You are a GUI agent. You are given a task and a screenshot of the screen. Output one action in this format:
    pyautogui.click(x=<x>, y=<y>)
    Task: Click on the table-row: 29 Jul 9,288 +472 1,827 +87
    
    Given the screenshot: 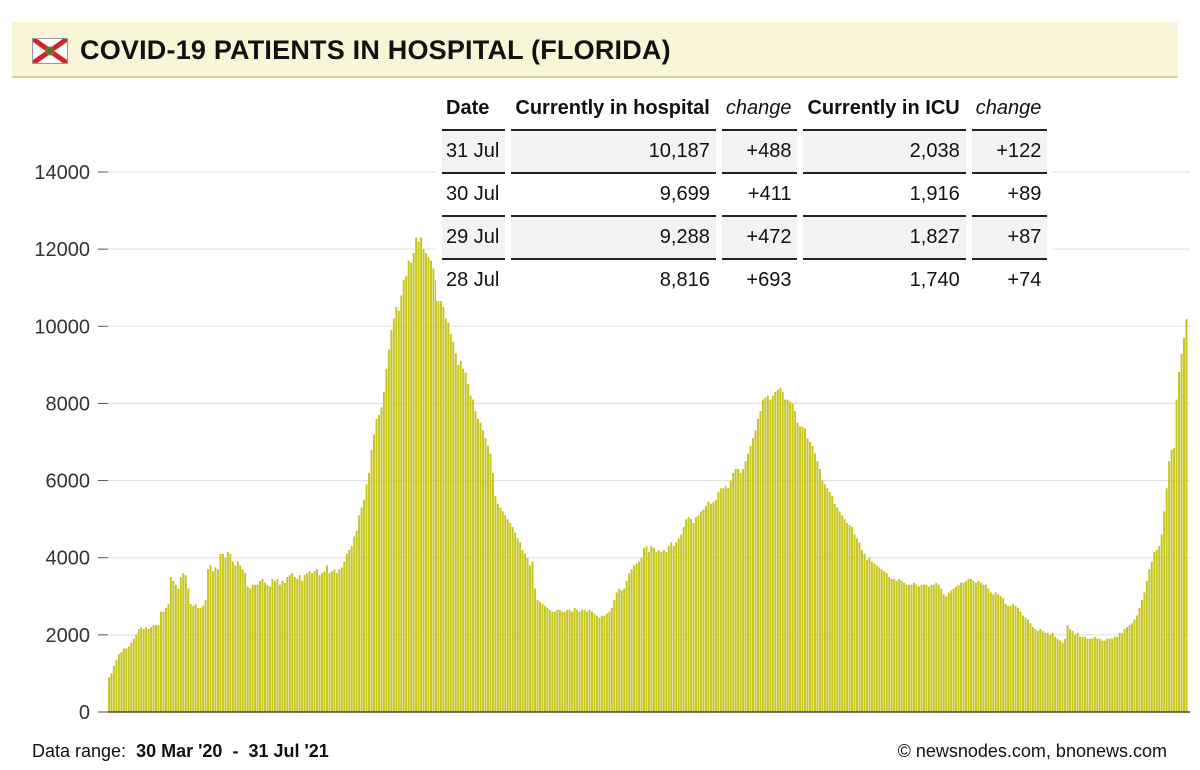 What is the action you would take?
    pyautogui.click(x=745, y=238)
    